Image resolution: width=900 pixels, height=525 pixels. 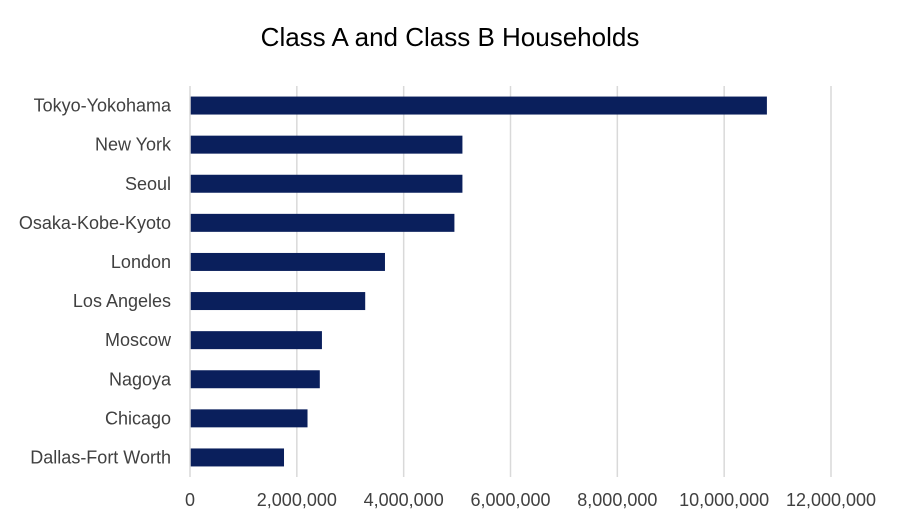 I want to click on chart-title: Class A and Class B Households, so click(x=450, y=37).